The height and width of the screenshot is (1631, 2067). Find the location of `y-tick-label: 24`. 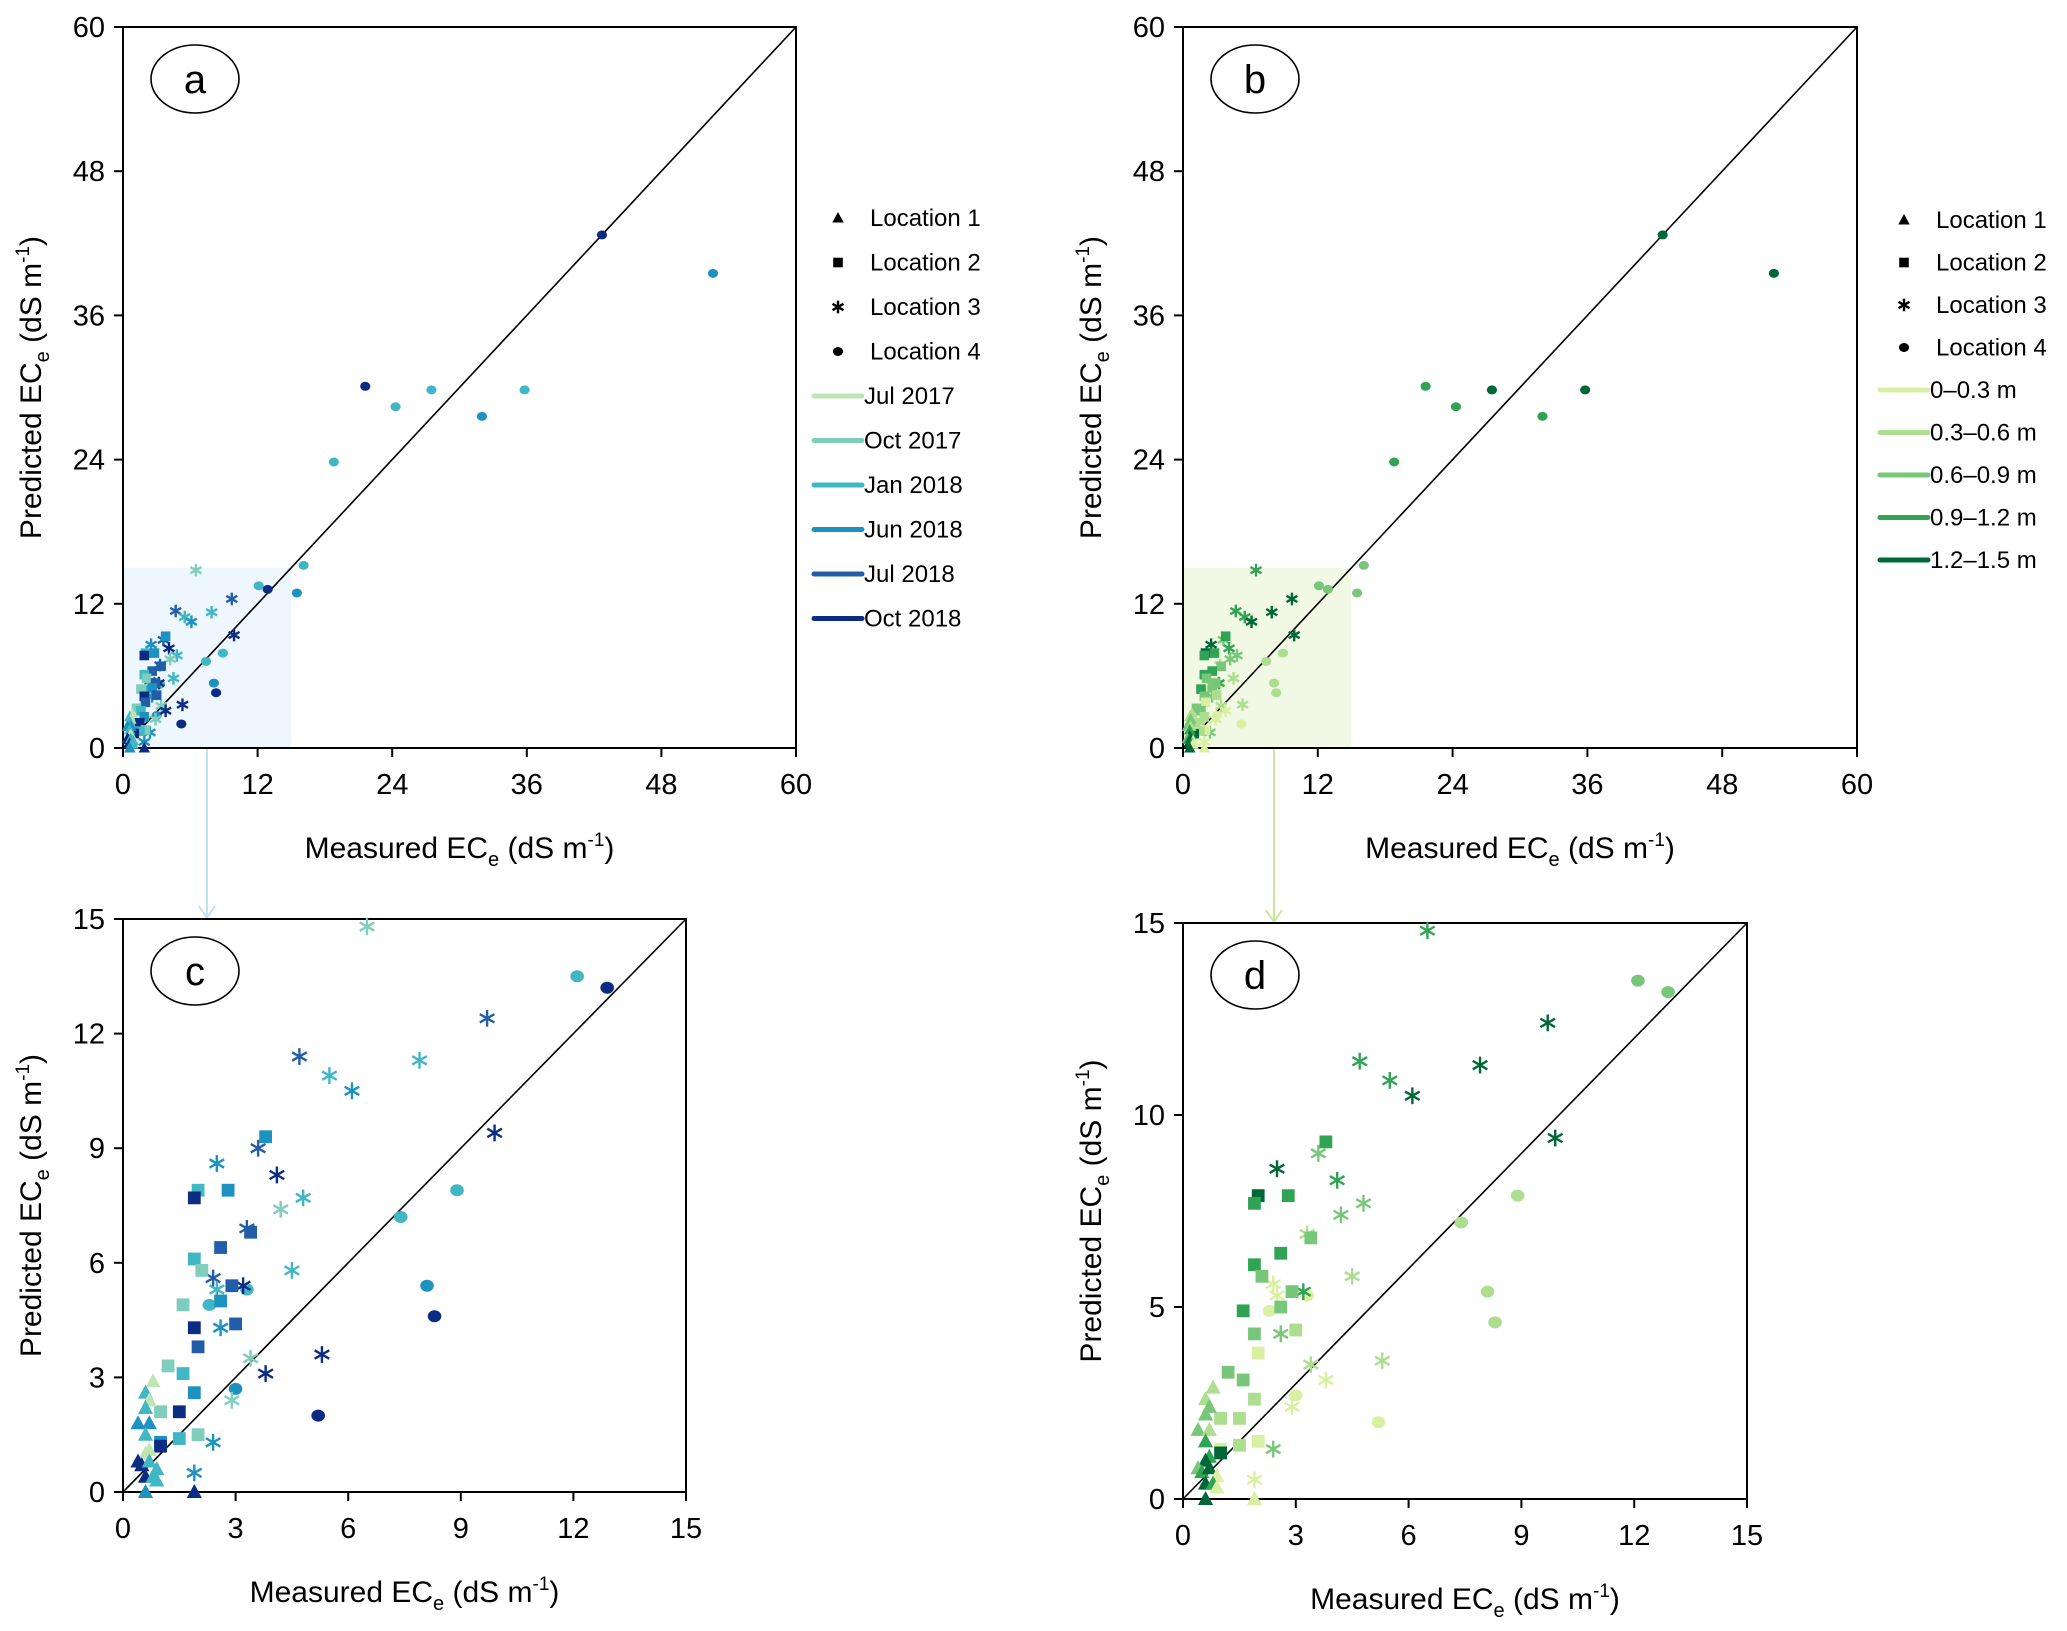

y-tick-label: 24 is located at coordinates (89, 461).